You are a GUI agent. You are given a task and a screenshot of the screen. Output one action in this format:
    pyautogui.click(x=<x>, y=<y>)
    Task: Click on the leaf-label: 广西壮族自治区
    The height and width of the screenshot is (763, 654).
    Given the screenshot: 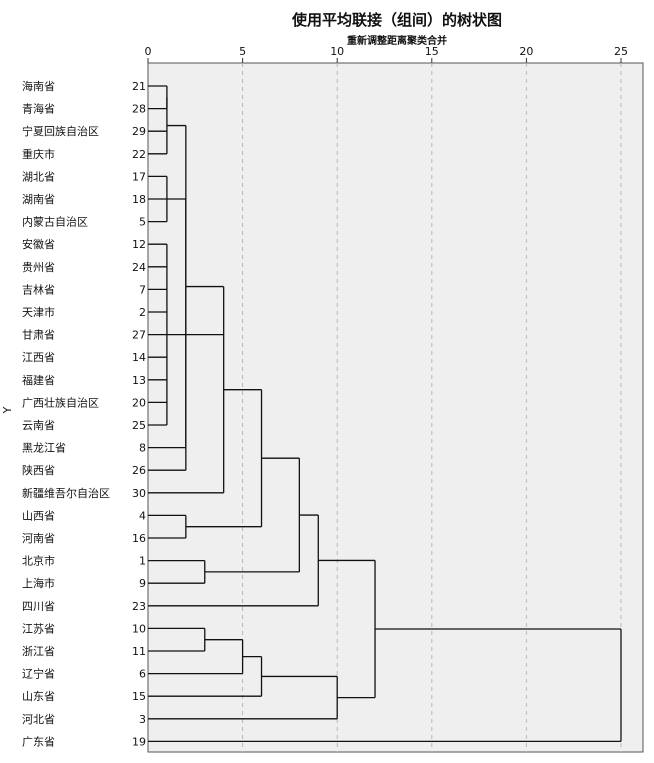 What is the action you would take?
    pyautogui.click(x=60, y=402)
    